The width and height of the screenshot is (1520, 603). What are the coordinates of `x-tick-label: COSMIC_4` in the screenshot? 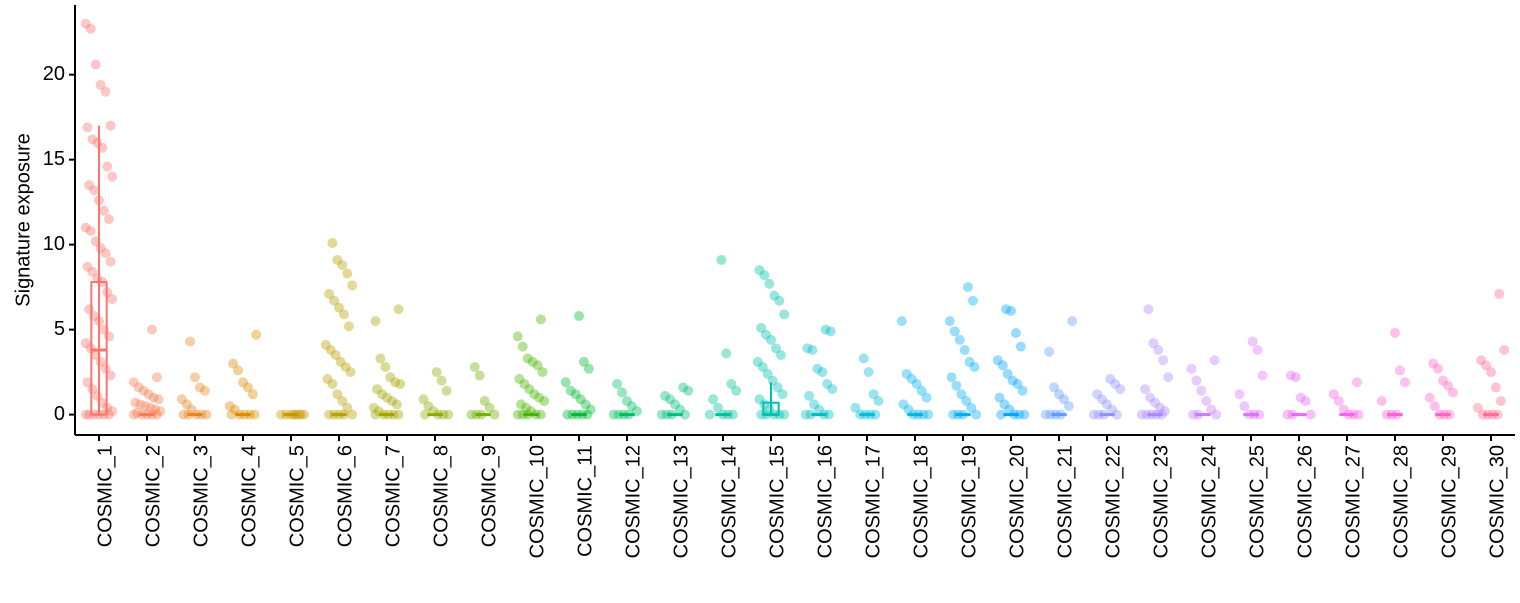 It's located at (249, 496).